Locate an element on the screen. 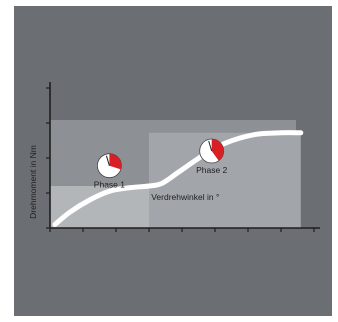 The image size is (338, 322). phase-label-2: Phase 2 is located at coordinates (211, 170).